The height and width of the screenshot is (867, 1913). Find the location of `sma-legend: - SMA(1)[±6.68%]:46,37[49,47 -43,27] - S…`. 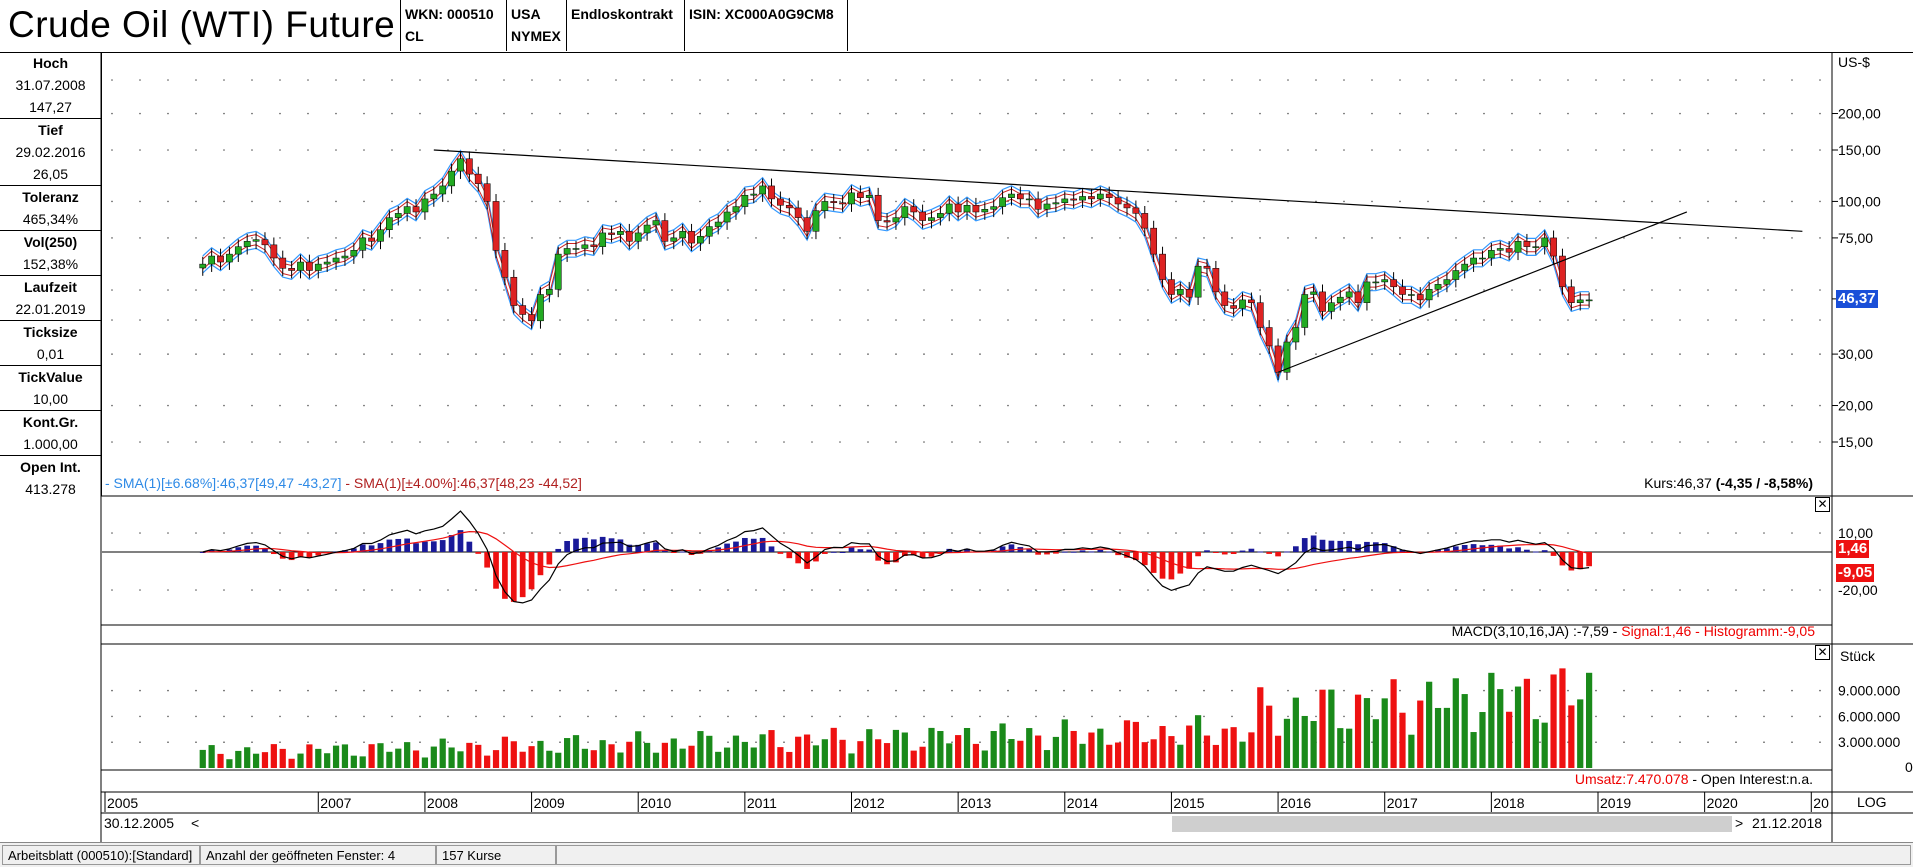

sma-legend: - SMA(1)[±6.68%]:46,37[49,47 -43,27] - S… is located at coordinates (343, 483).